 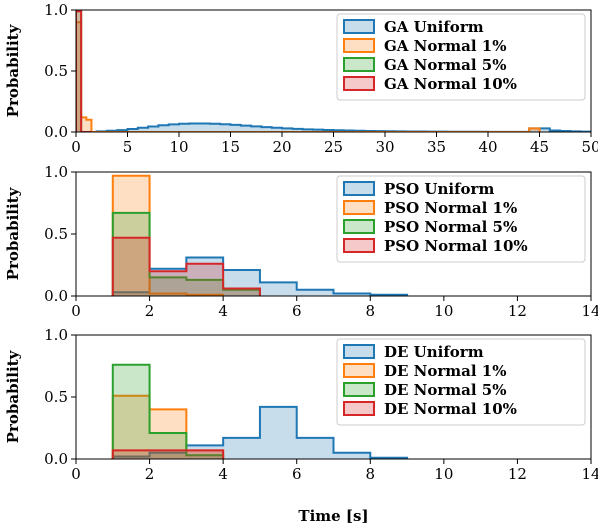 What do you see at coordinates (333, 147) in the screenshot?
I see `x-tick-label: 25` at bounding box center [333, 147].